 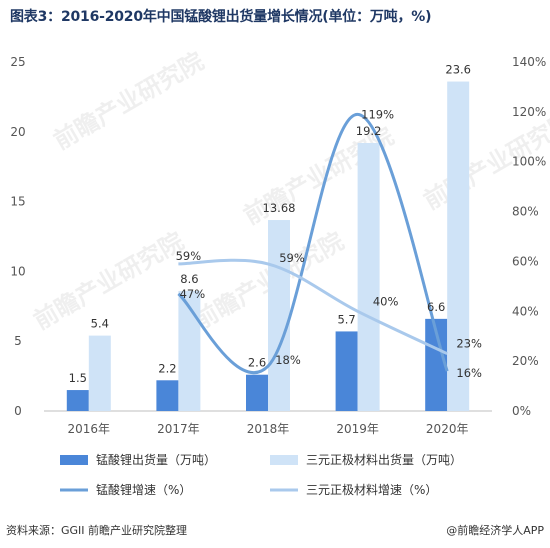 What do you see at coordinates (529, 162) in the screenshot?
I see `y-right-tick-label: 100%` at bounding box center [529, 162].